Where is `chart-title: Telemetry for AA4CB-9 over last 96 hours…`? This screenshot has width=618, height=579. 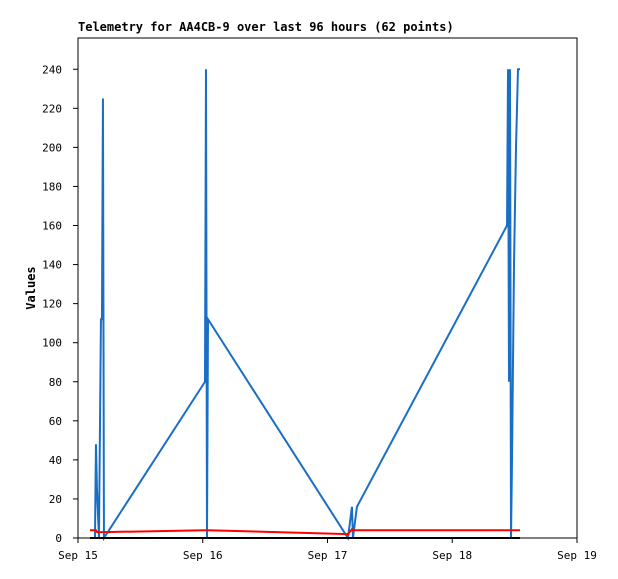
chart-title: Telemetry for AA4CB-9 over last 96 hours… is located at coordinates (266, 27).